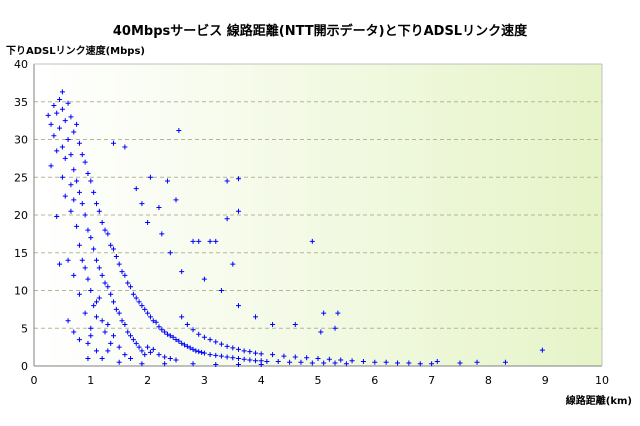 The image size is (640, 426). What do you see at coordinates (147, 380) in the screenshot?
I see `x-tick-label: 2` at bounding box center [147, 380].